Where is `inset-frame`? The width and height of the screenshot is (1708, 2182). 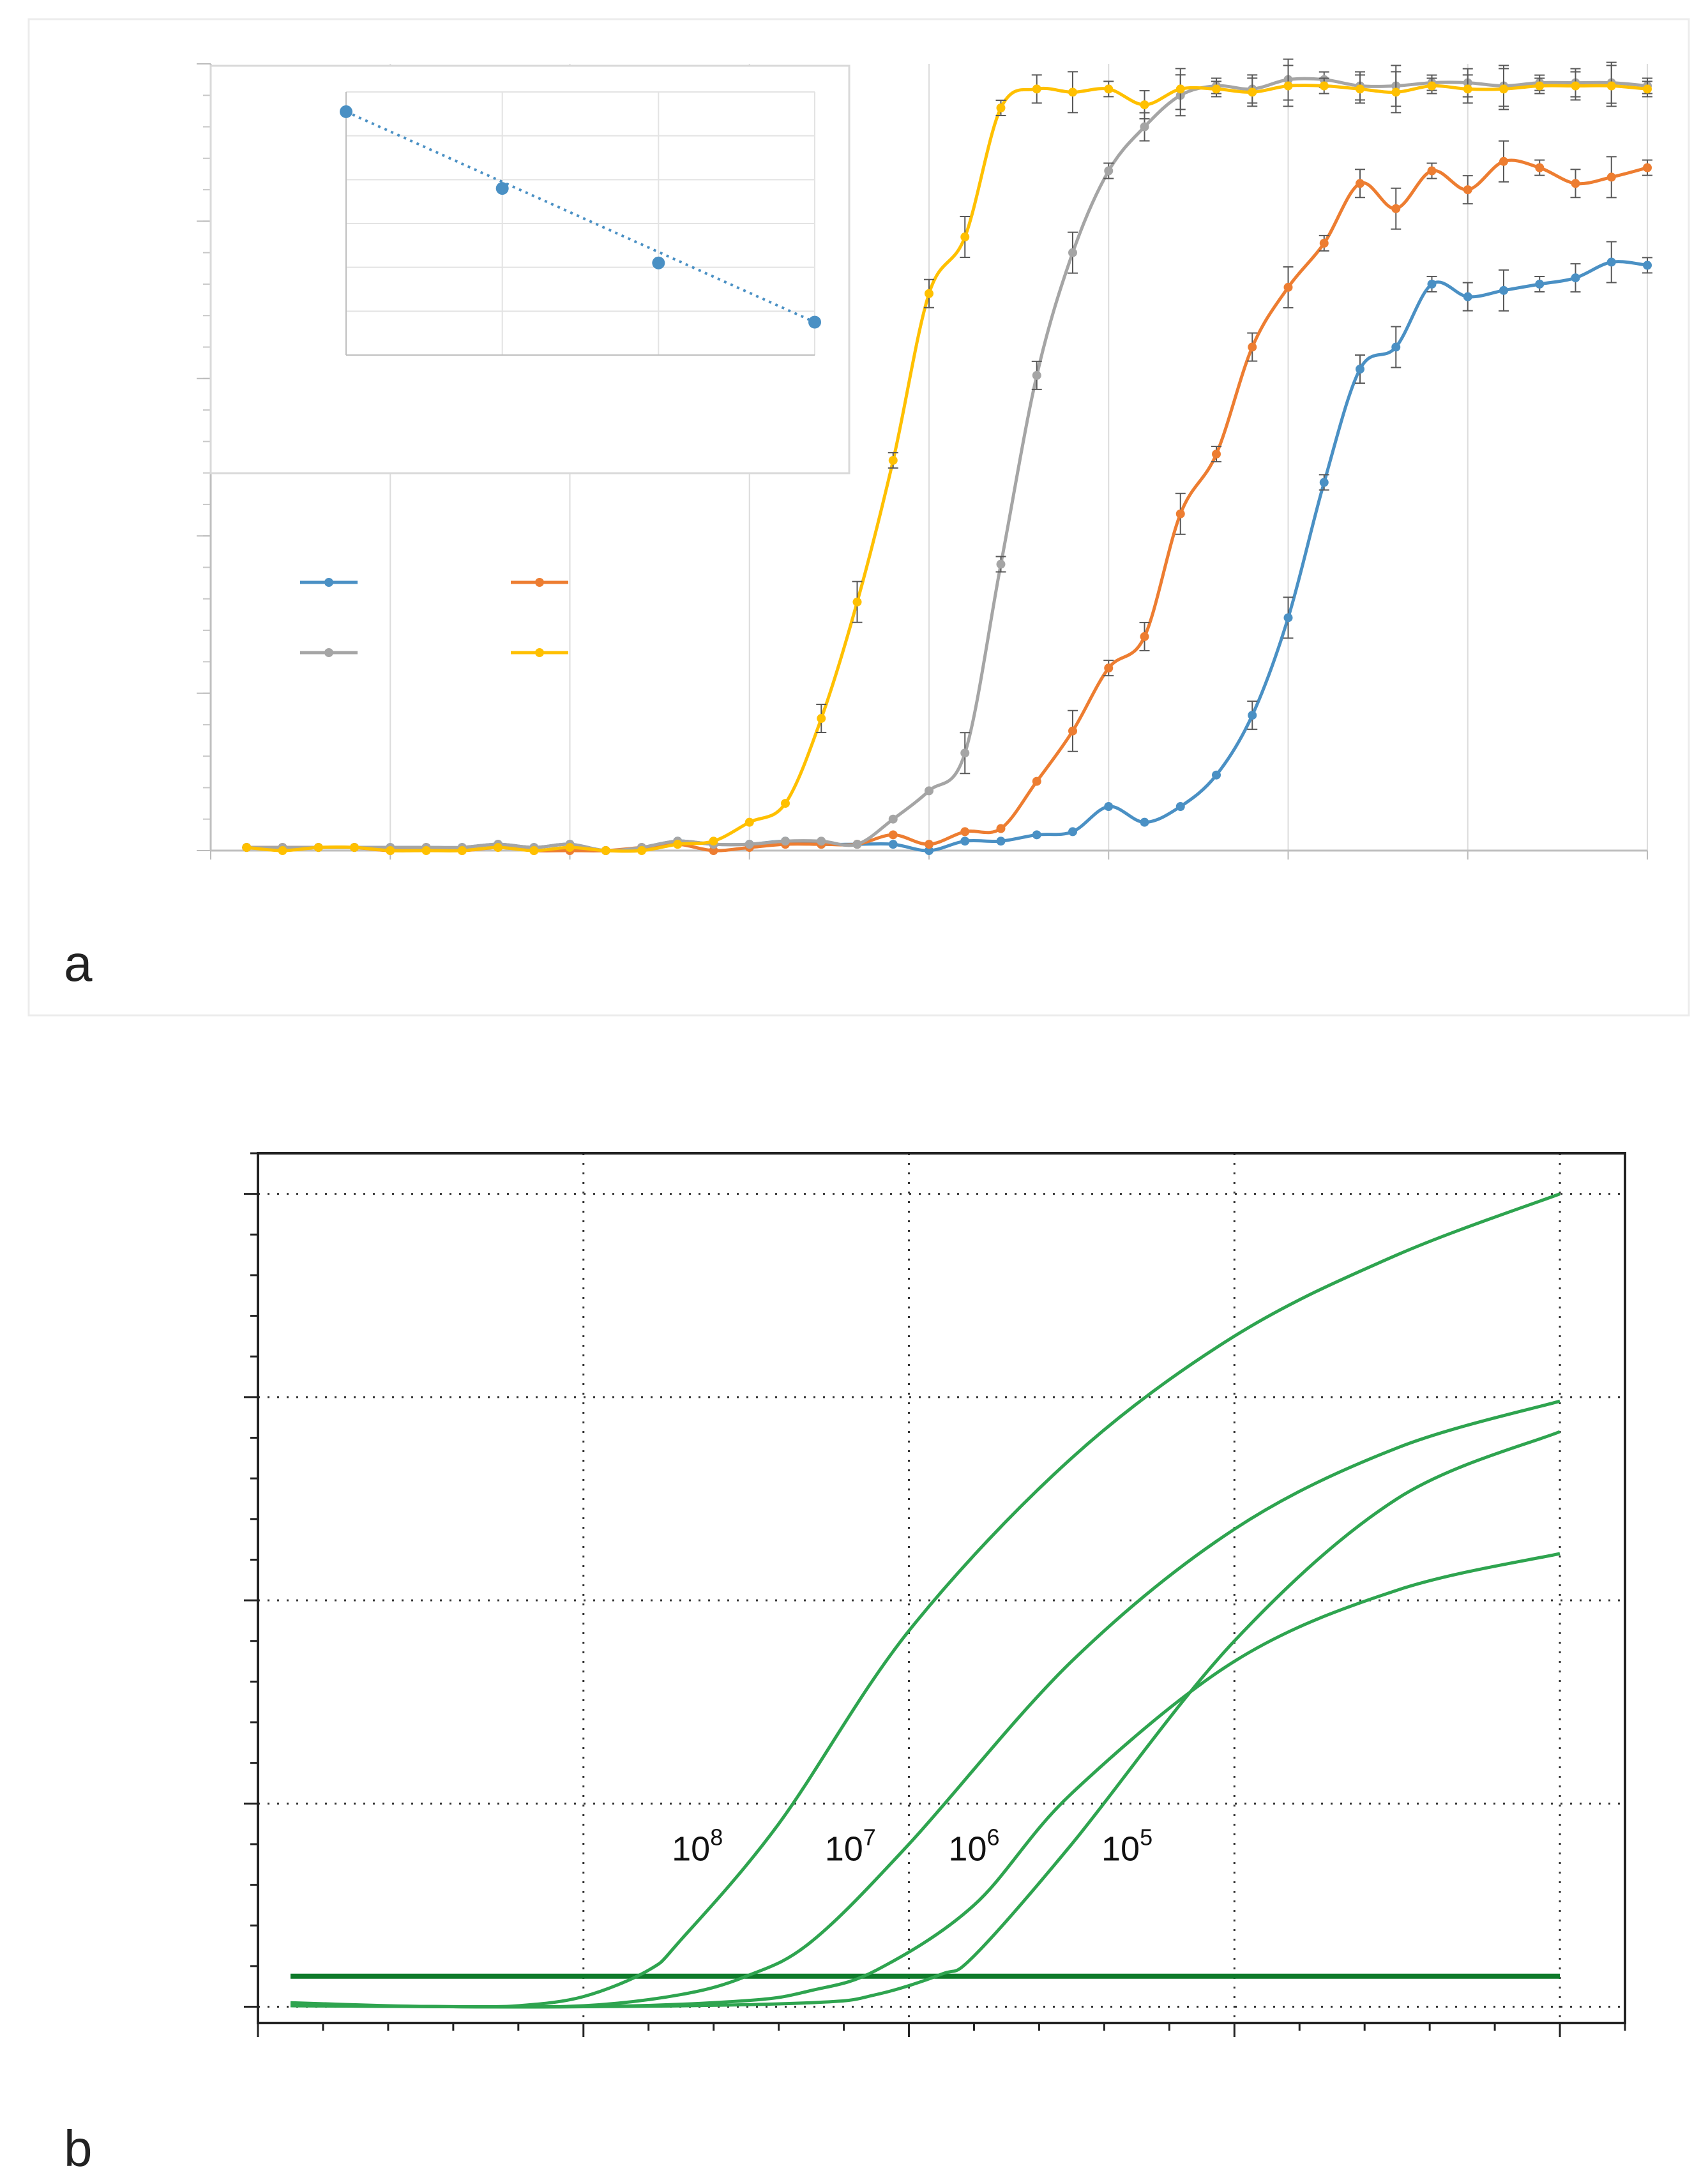
inset-frame is located at coordinates (529, 269).